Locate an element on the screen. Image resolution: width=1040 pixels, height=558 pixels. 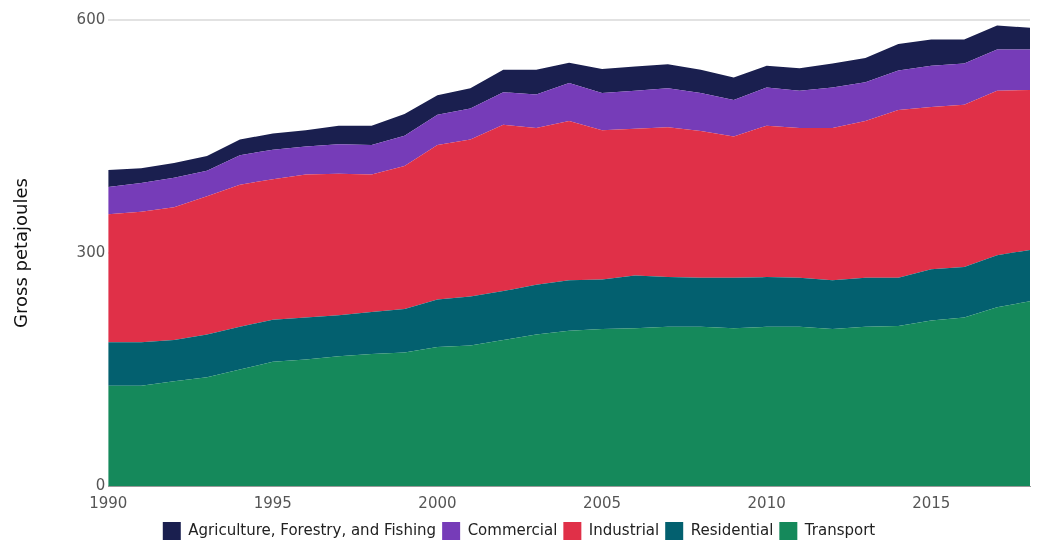
y-axis-title: Gross petajoules is located at coordinates (21, 253).